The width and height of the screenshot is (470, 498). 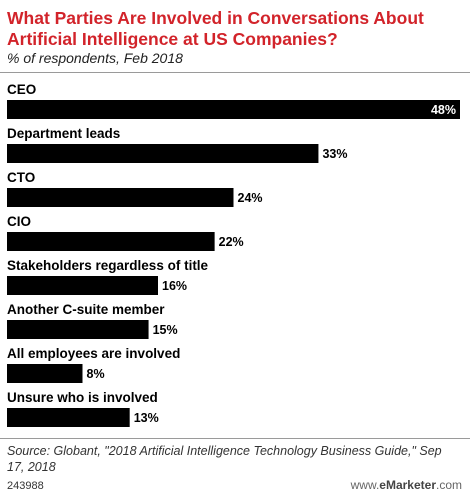 I want to click on value-label: 33%, so click(x=334, y=154).